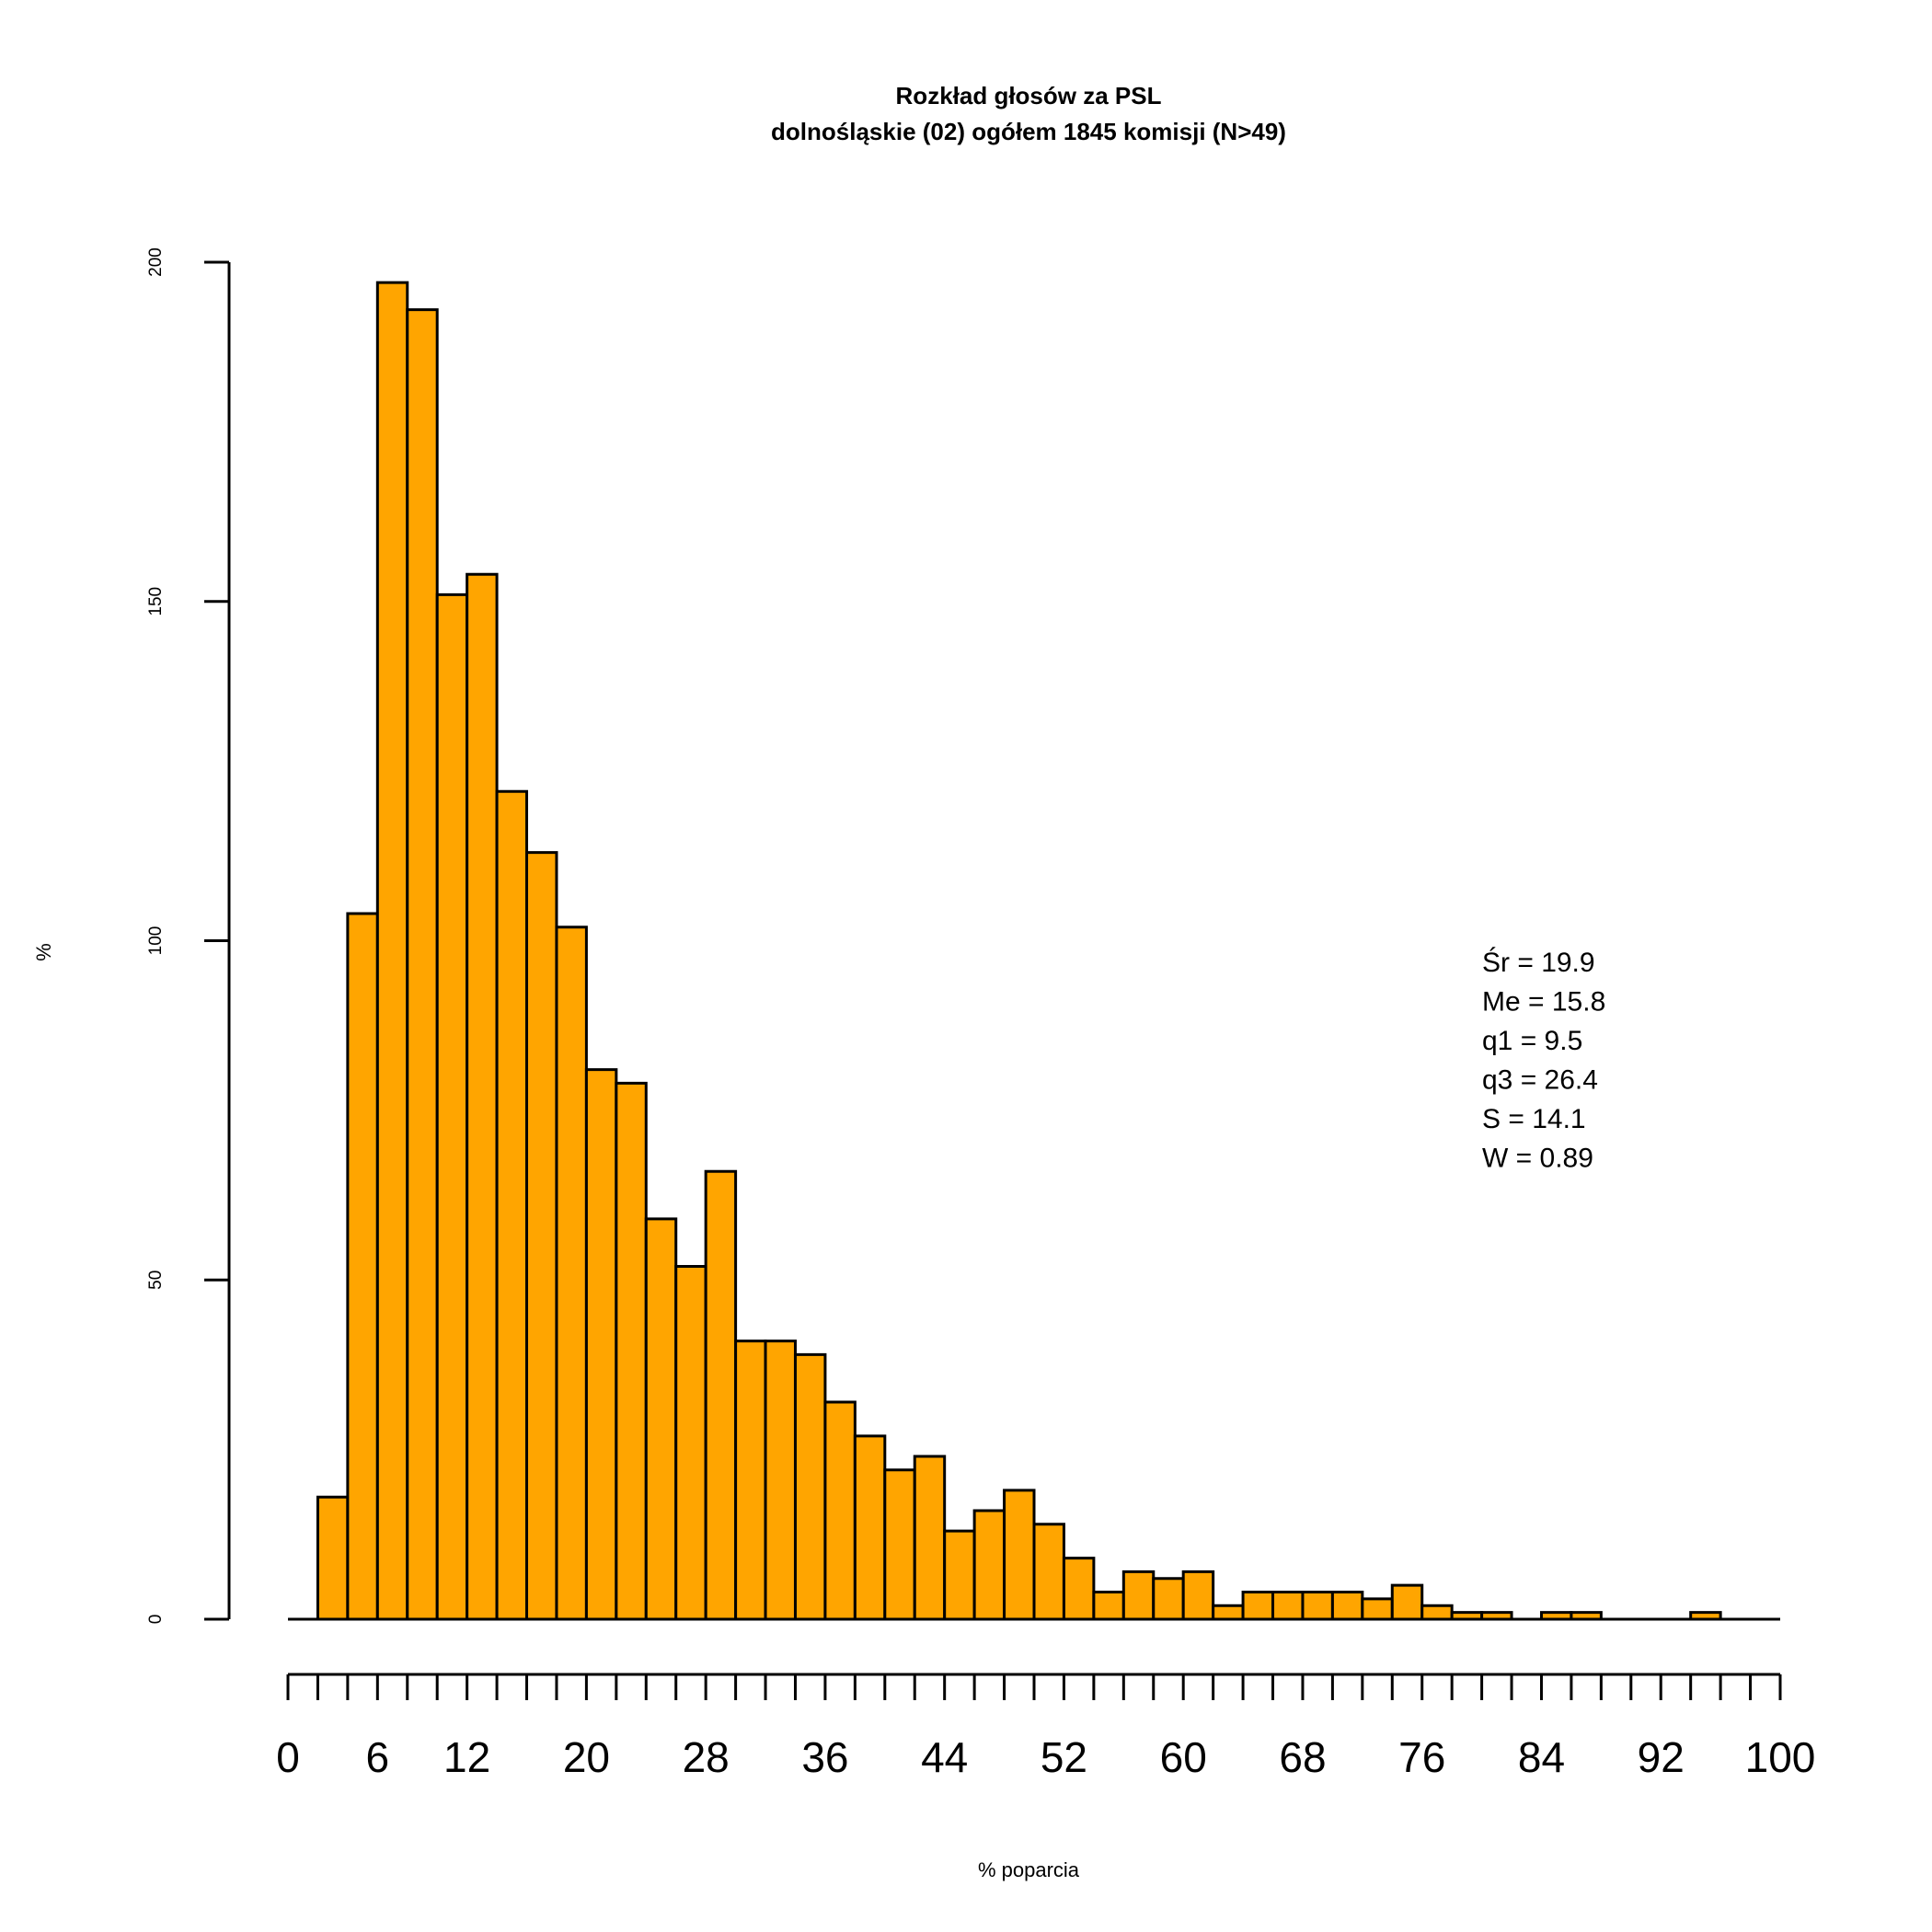 The image size is (1932, 1932). Describe the element at coordinates (1183, 1757) in the screenshot. I see `x-tick-label: 60` at that location.